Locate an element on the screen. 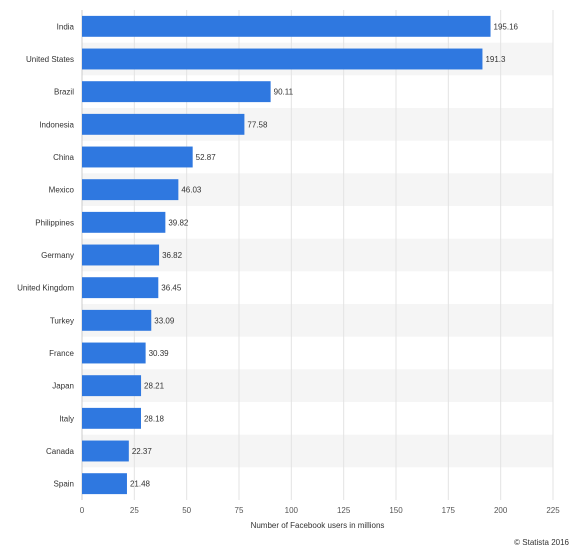 This screenshot has height=553, width=577. data-label: 191.3 is located at coordinates (495, 59).